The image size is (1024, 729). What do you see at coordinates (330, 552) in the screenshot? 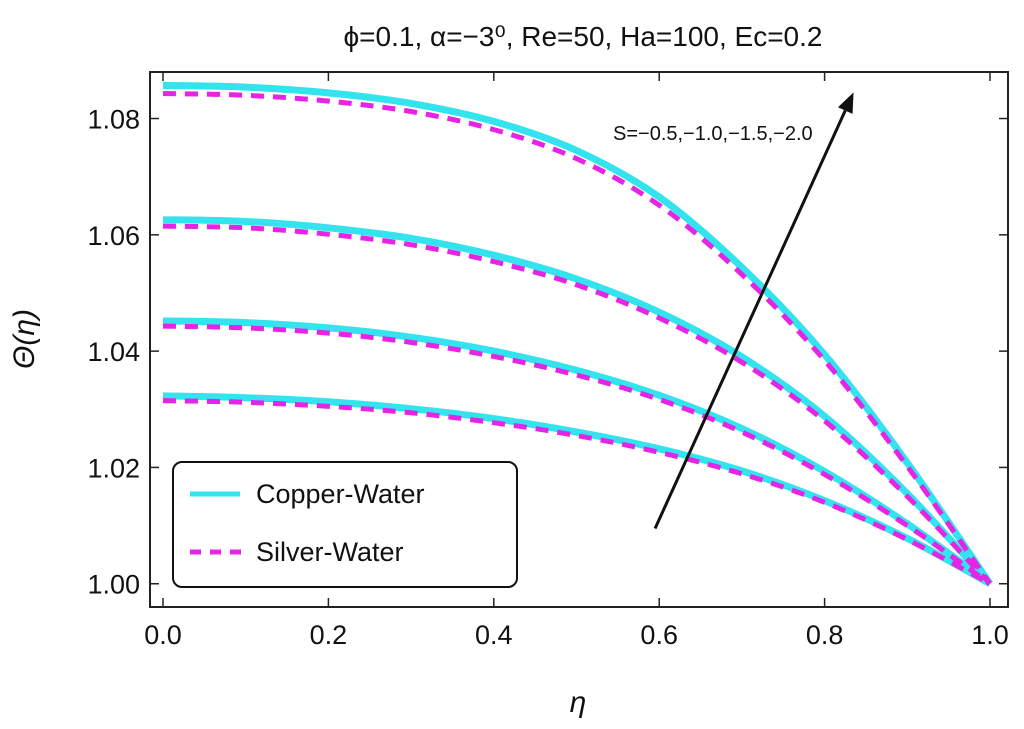
I see `legend-label-silver-water: Silver-Water` at bounding box center [330, 552].